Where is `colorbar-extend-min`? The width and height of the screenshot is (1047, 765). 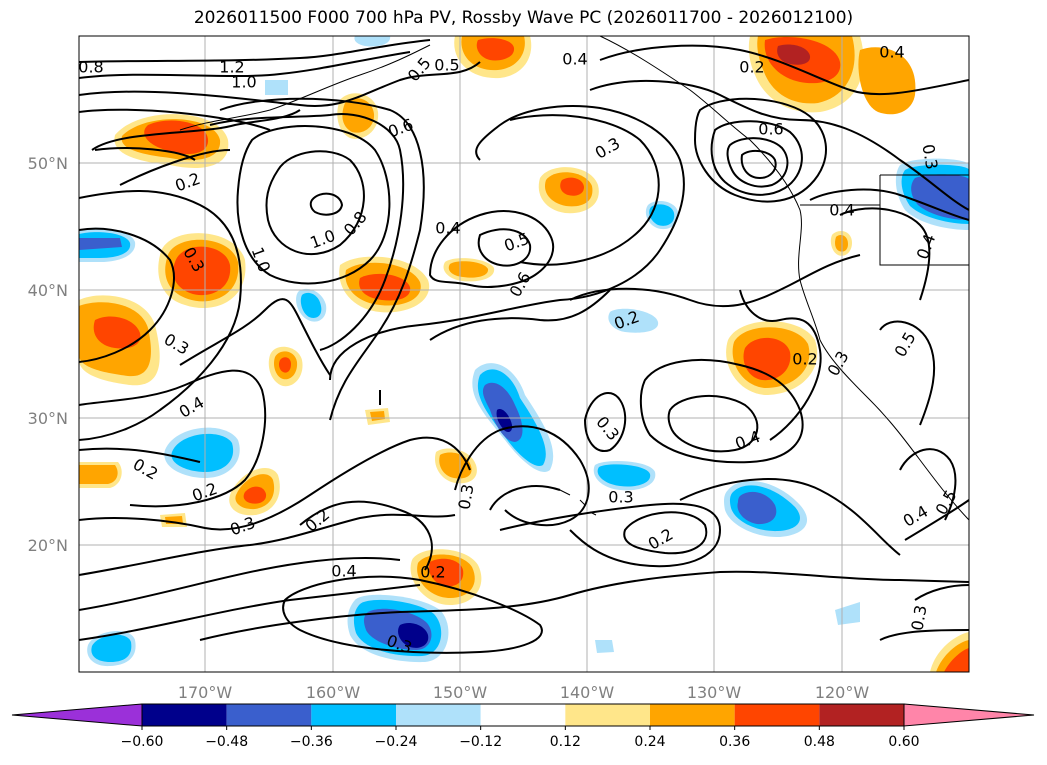
colorbar-extend-min is located at coordinates (77, 715).